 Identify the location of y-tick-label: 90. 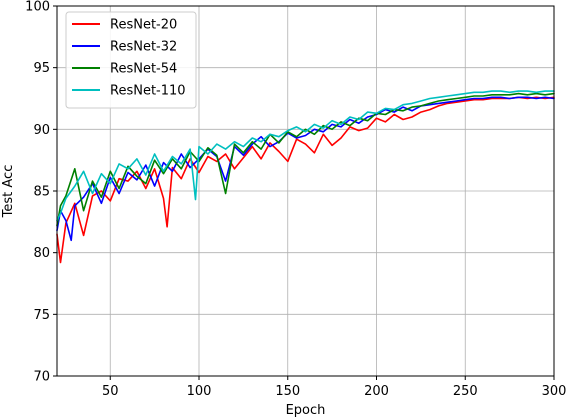
(41, 130).